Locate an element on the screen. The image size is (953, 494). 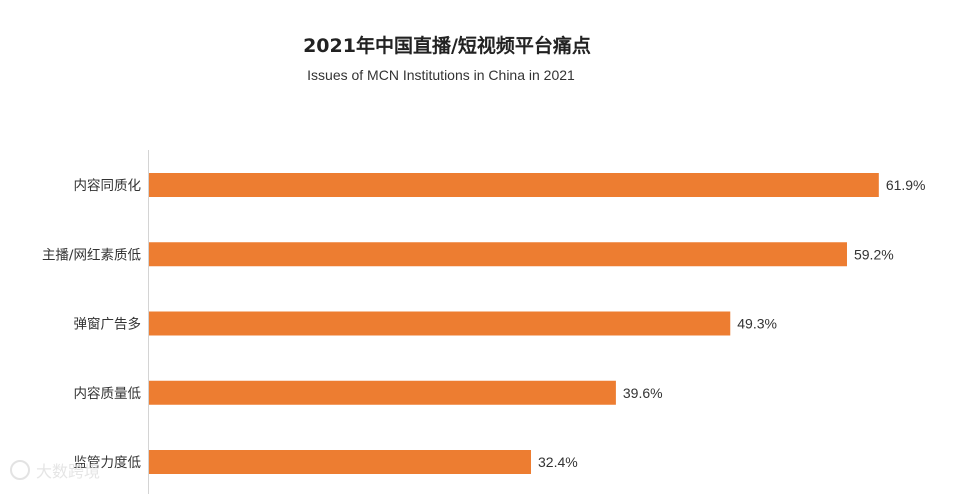
value-label-2: 49.3% is located at coordinates (757, 324).